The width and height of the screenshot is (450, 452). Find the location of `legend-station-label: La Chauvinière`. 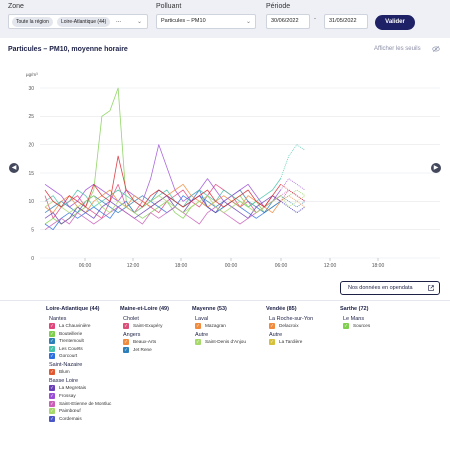

legend-station-label: La Chauvinière is located at coordinates (75, 325).